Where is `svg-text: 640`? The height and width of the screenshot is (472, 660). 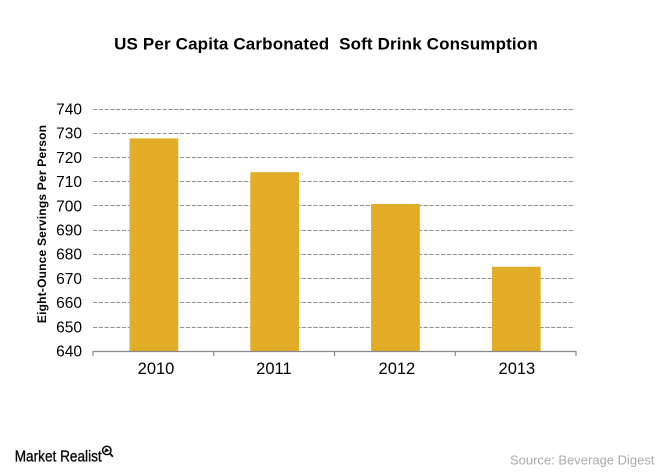
svg-text: 640 is located at coordinates (69, 352).